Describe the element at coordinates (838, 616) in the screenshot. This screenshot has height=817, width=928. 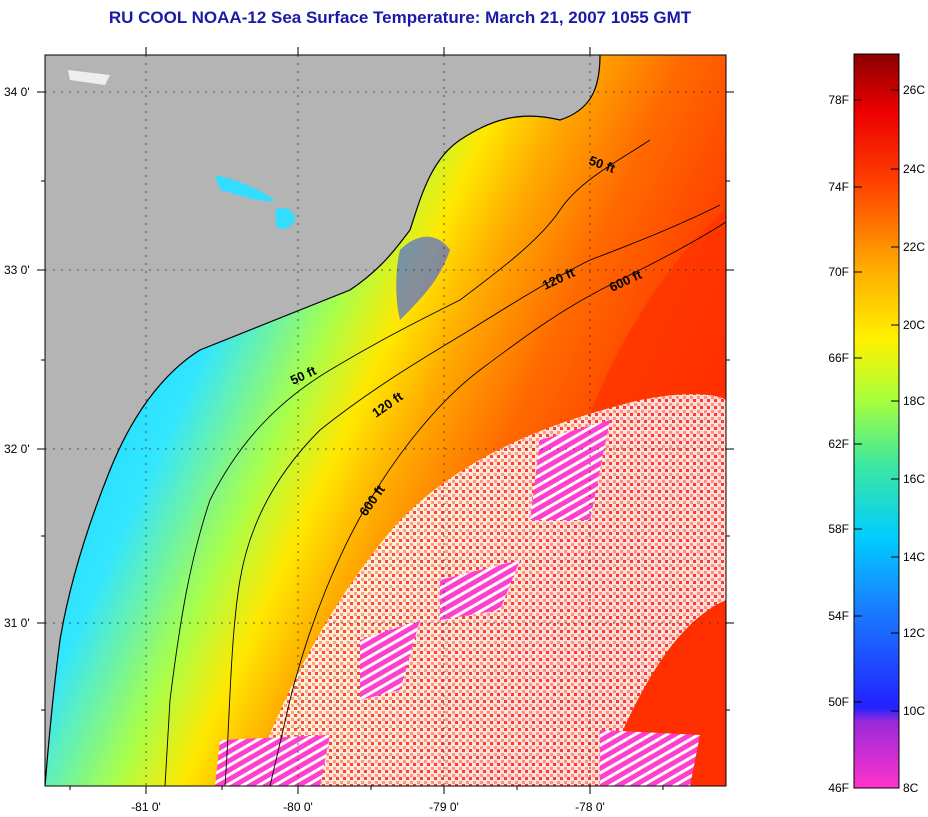
I see `fahrenheit-label: 54F` at that location.